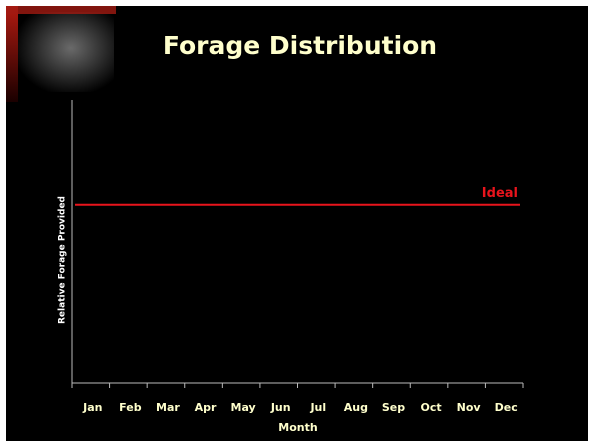 The height and width of the screenshot is (447, 594). Describe the element at coordinates (280, 407) in the screenshot. I see `x-tick-label: Jun` at that location.